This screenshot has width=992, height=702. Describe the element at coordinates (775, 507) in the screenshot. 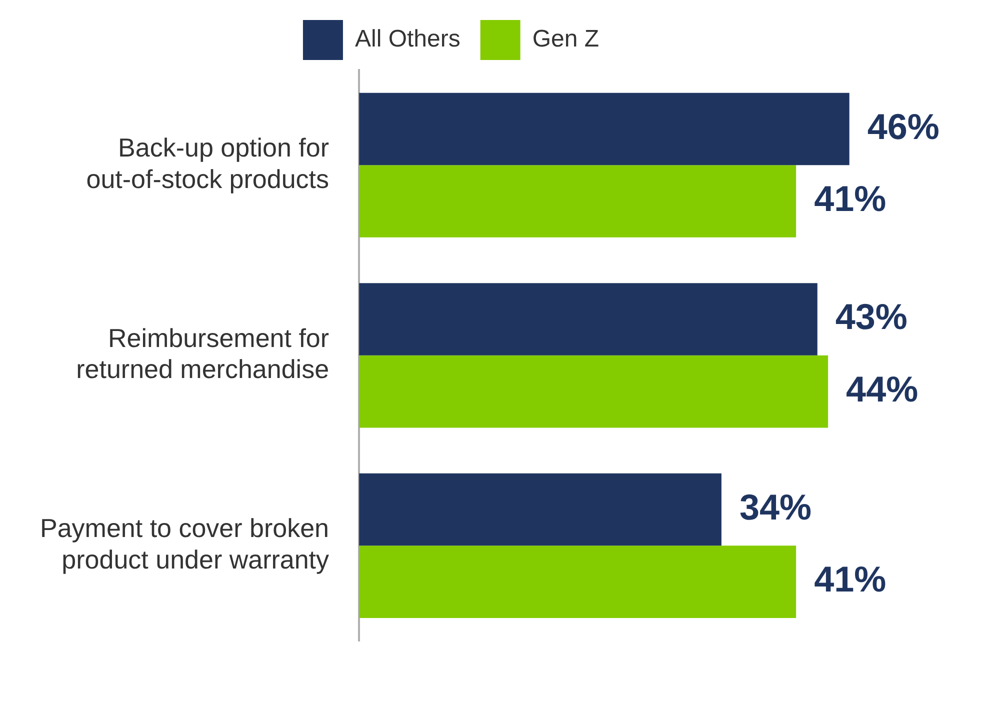

I see `data-label: 34%` at that location.